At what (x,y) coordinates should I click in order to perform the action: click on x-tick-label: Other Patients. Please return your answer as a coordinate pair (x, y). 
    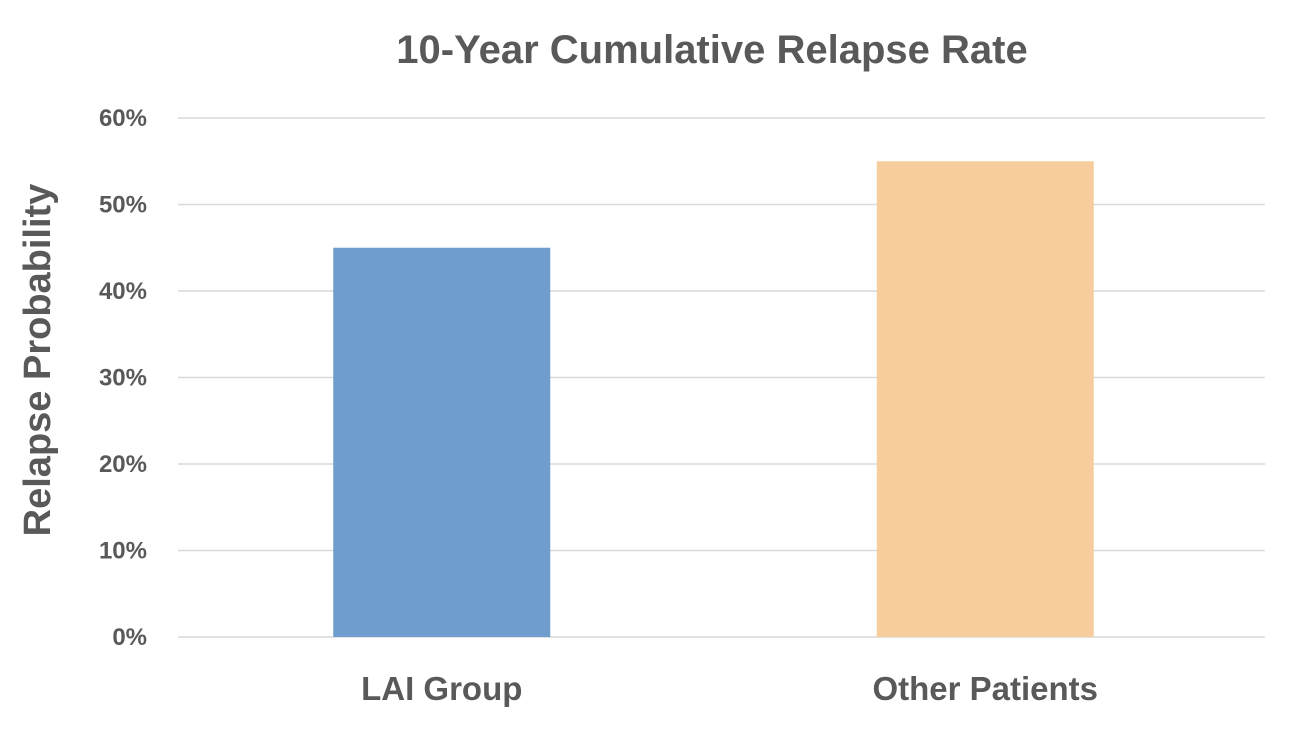
    Looking at the image, I should click on (985, 688).